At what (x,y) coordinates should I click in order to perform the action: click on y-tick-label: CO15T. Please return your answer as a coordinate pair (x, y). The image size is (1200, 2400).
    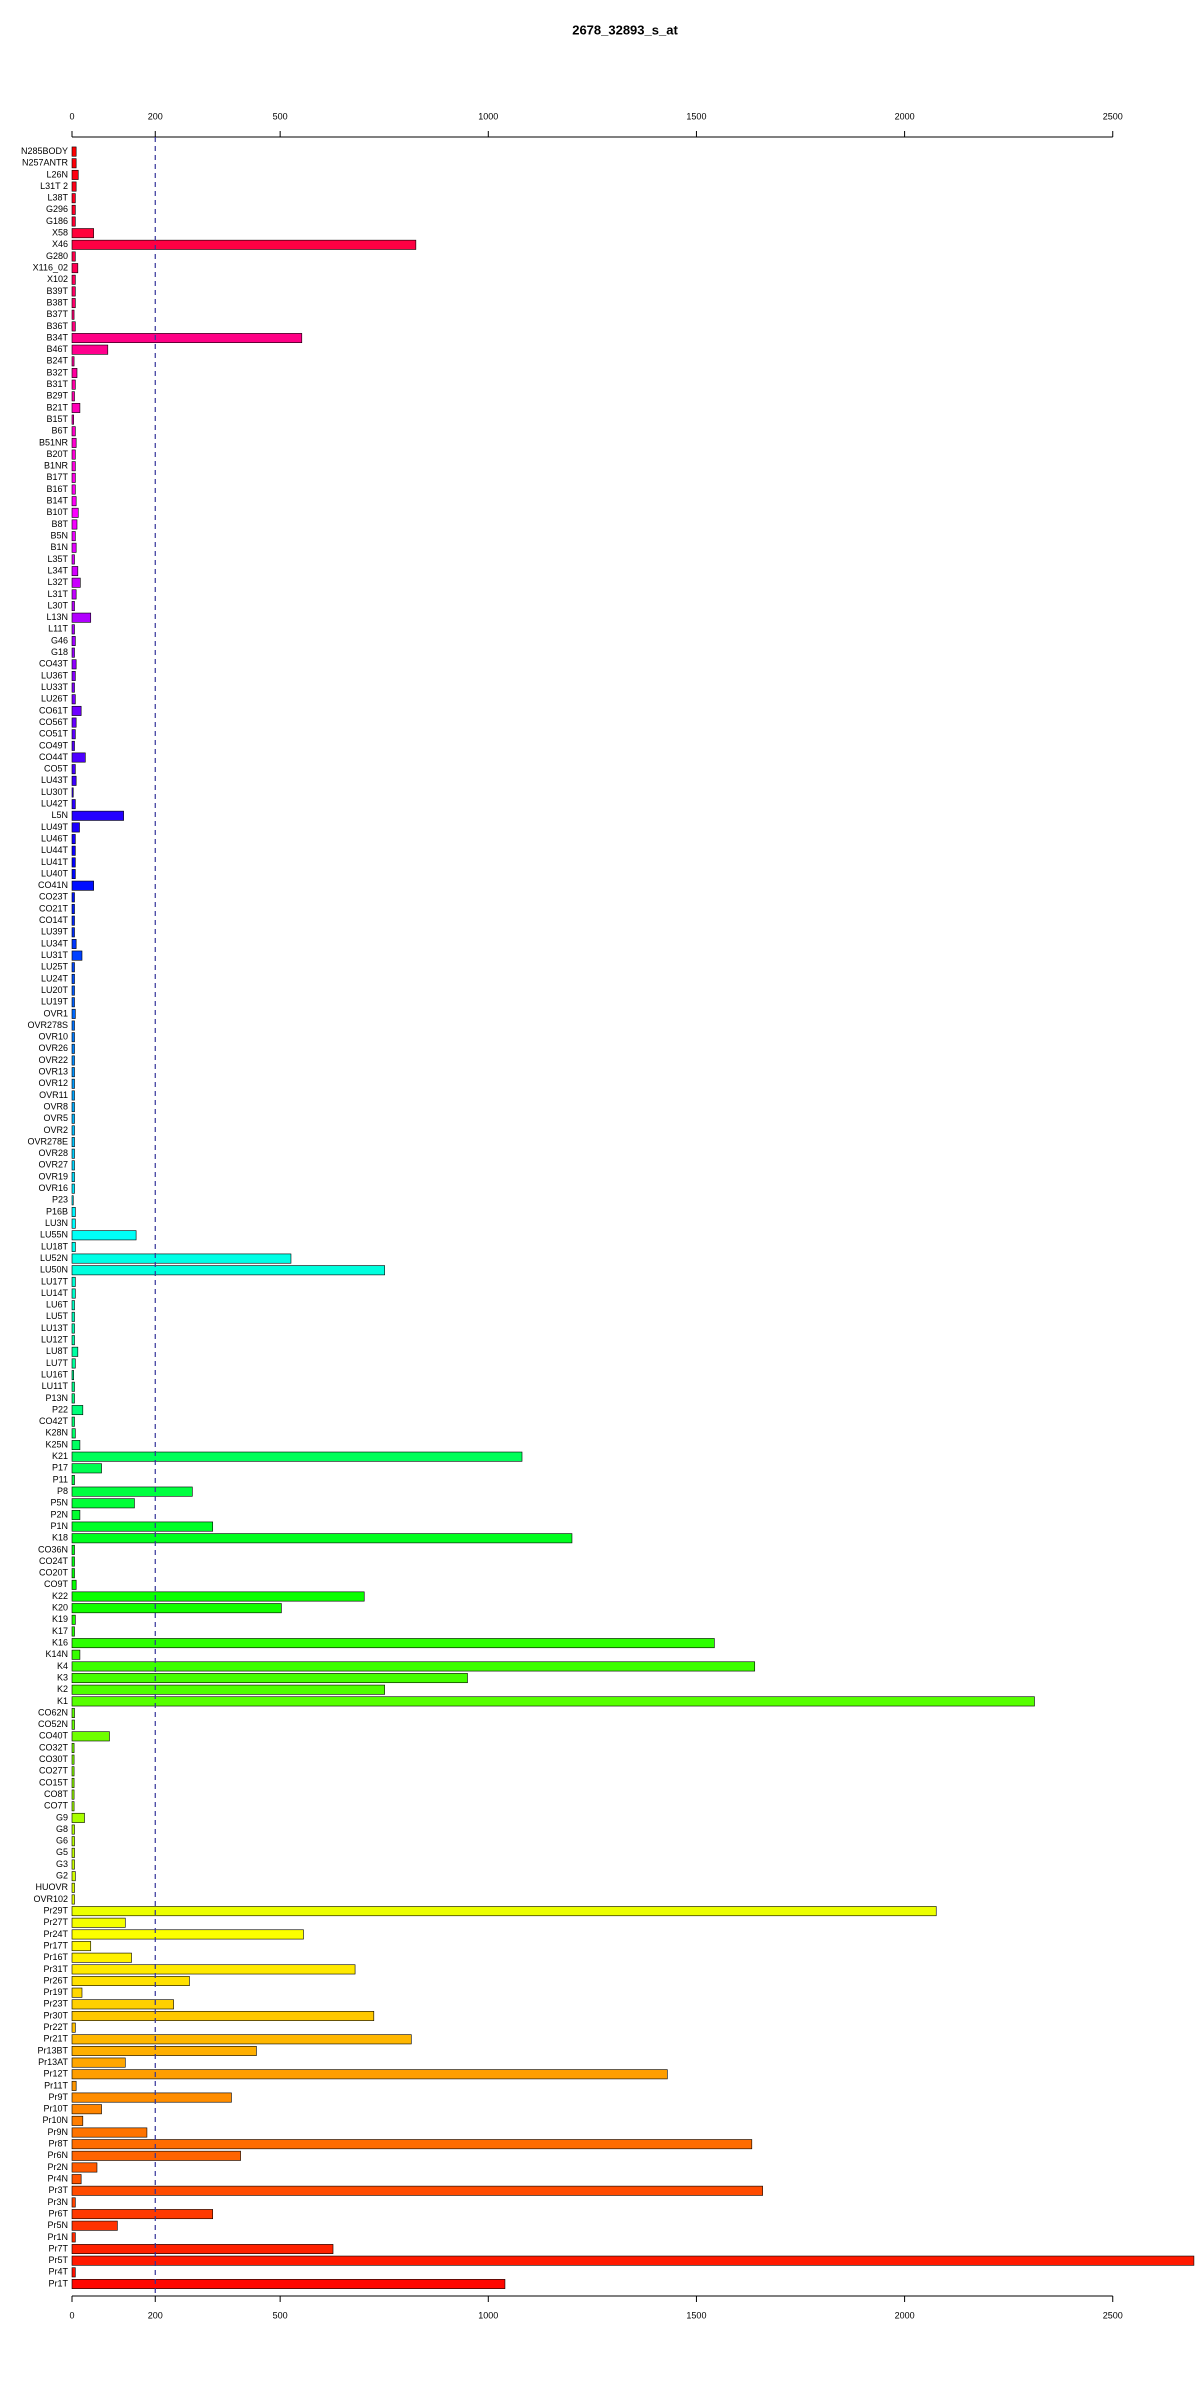
    Looking at the image, I should click on (54, 1782).